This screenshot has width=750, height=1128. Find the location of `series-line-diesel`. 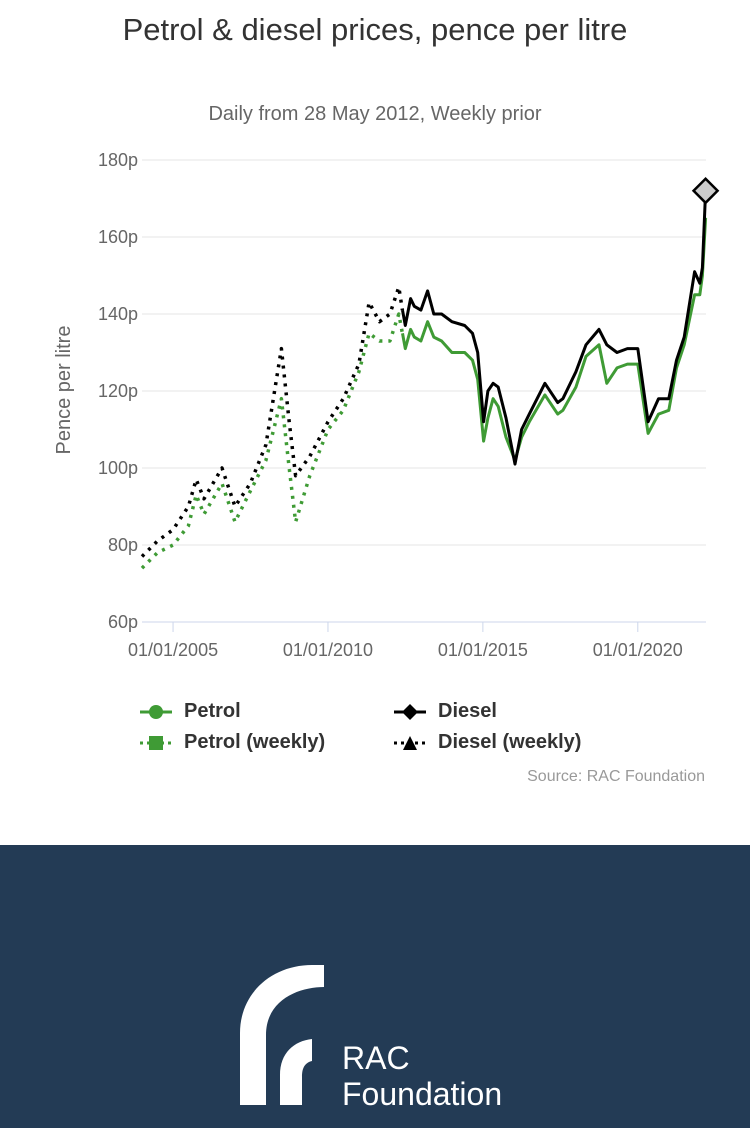

series-line-diesel is located at coordinates (554, 328).